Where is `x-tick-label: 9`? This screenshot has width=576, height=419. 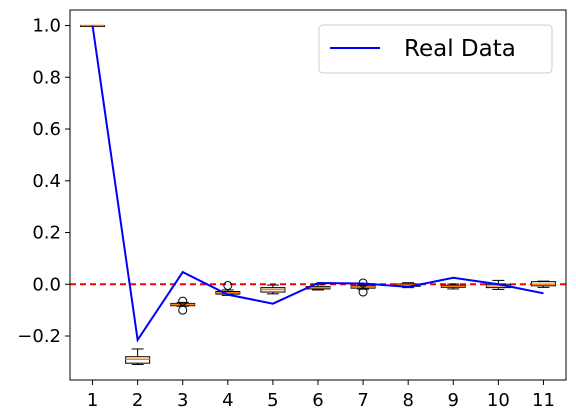 x-tick-label: 9 is located at coordinates (453, 400).